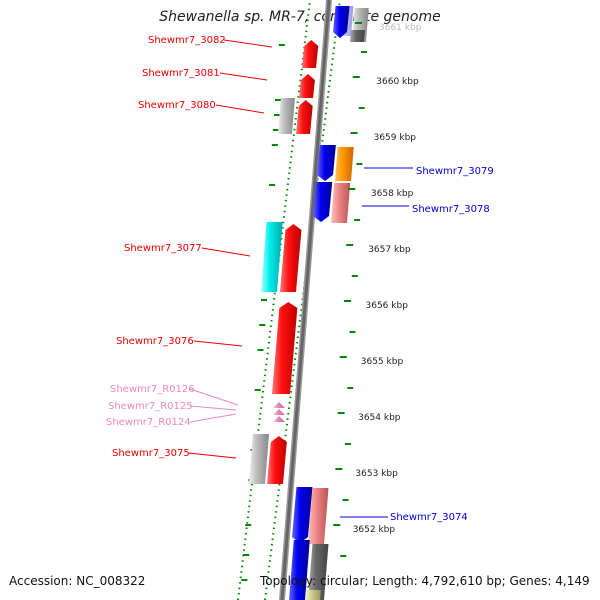  I want to click on kbp-tick-label: 3660 kbp, so click(397, 82).